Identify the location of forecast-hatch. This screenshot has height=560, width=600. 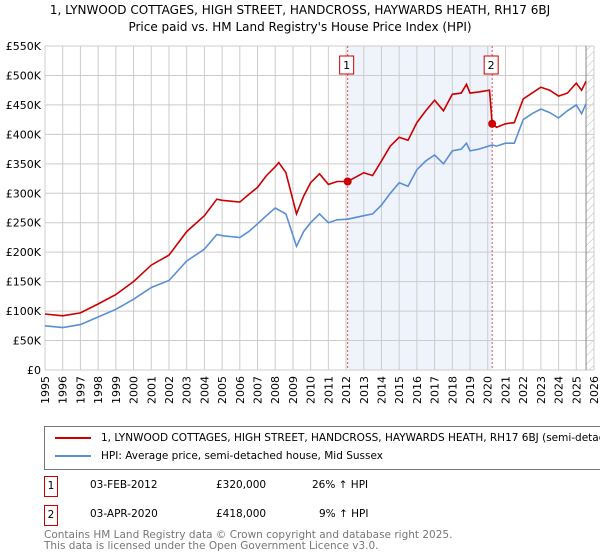
(590, 208).